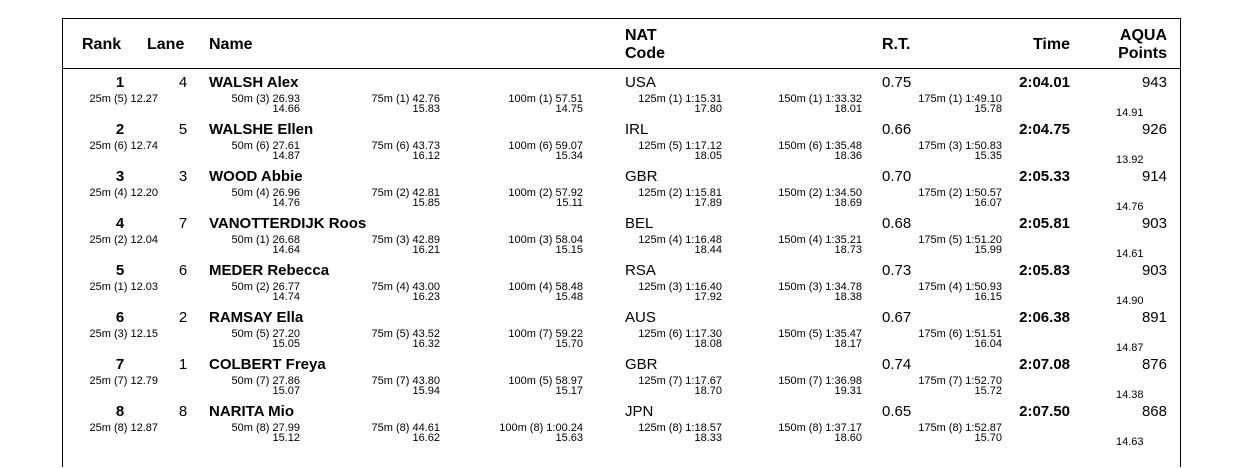  What do you see at coordinates (680, 287) in the screenshot?
I see `split-125m: 125m (3) 1:16.40` at bounding box center [680, 287].